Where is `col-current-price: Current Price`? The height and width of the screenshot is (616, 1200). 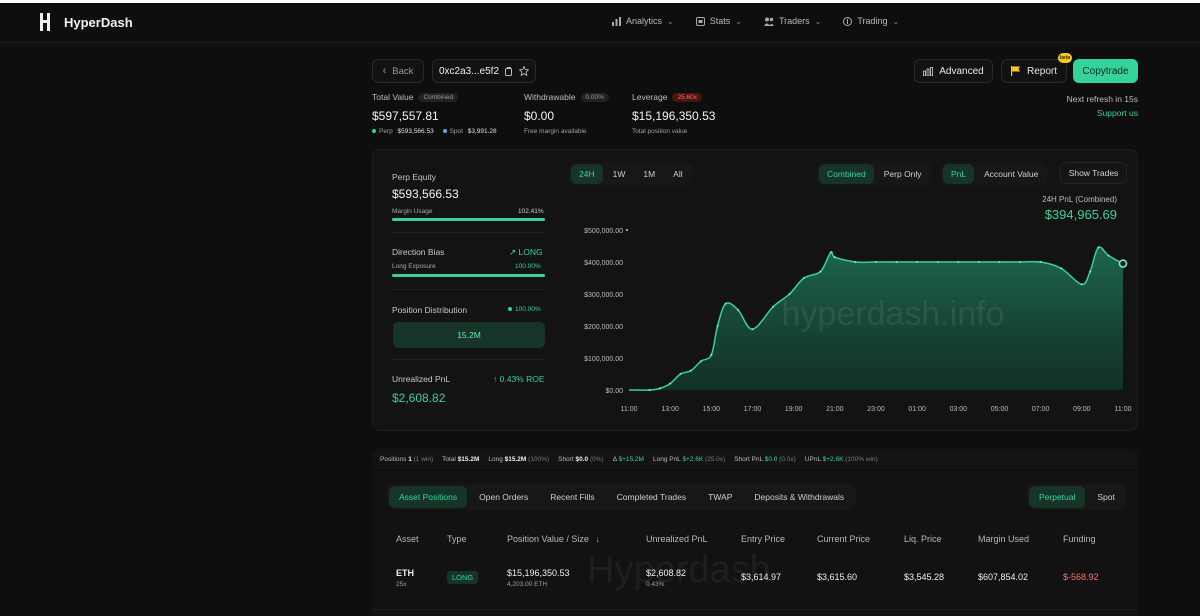 col-current-price: Current Price is located at coordinates (844, 539).